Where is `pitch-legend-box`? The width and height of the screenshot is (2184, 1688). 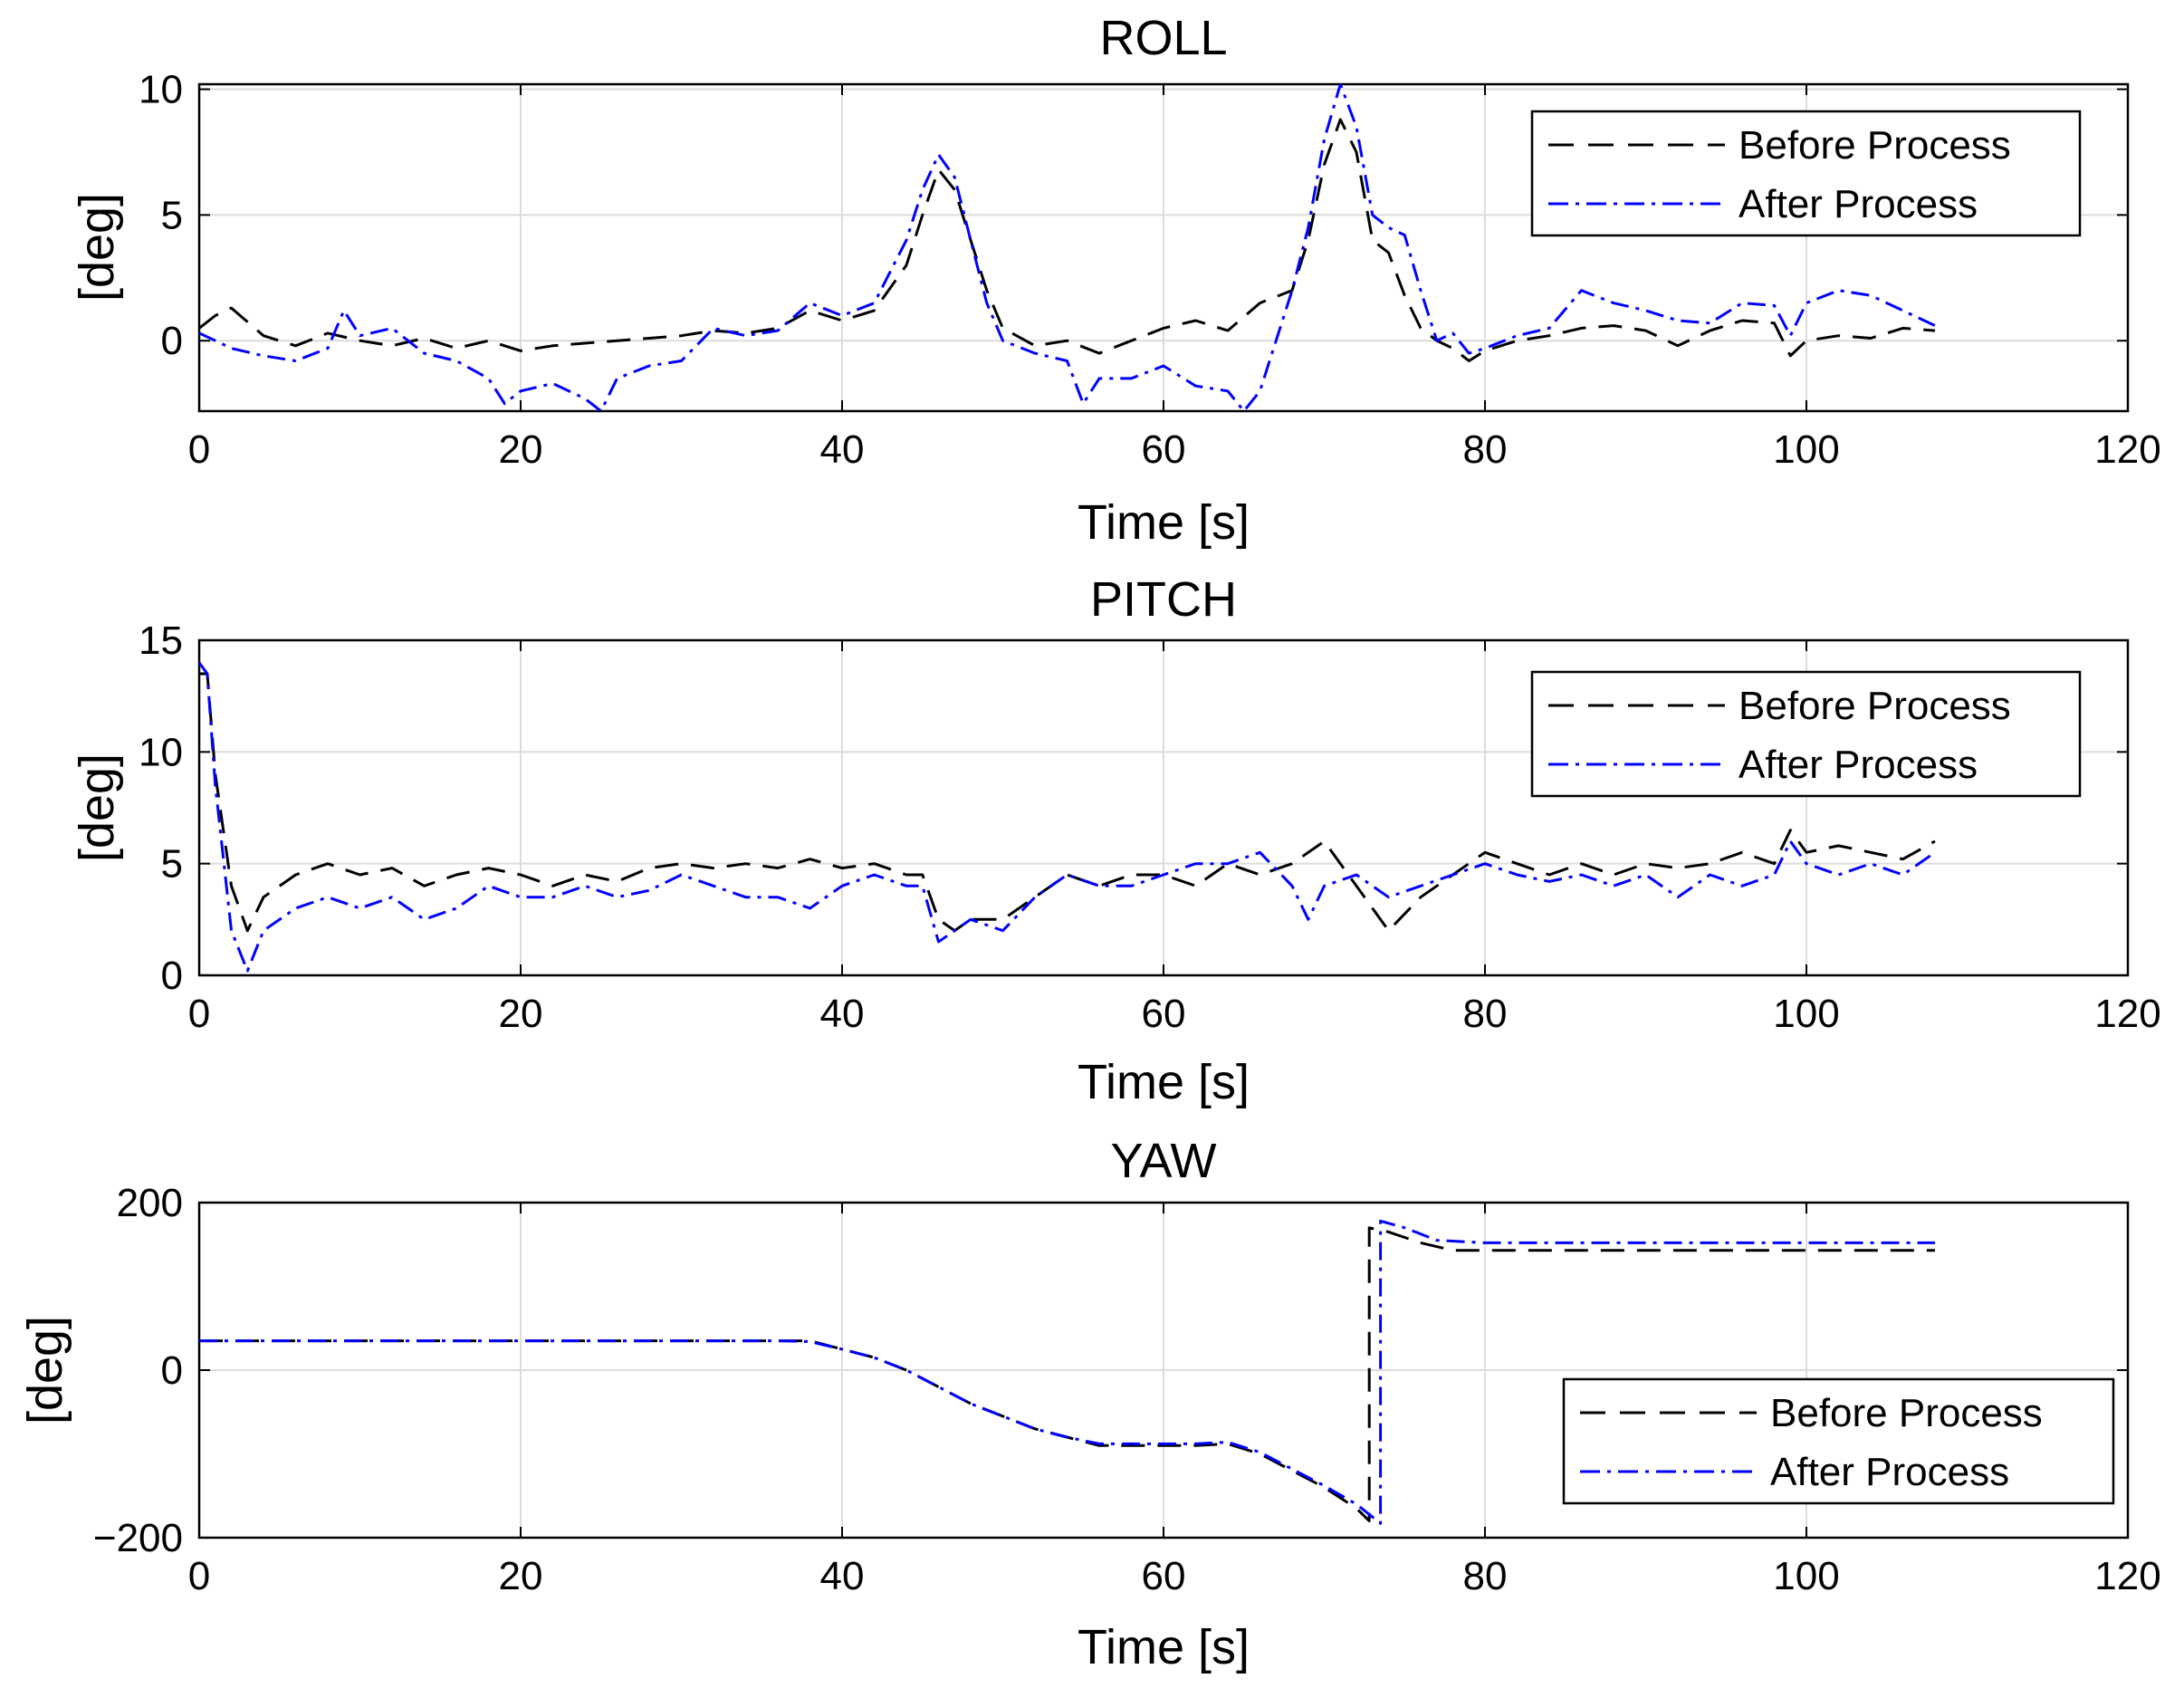 pitch-legend-box is located at coordinates (1806, 734).